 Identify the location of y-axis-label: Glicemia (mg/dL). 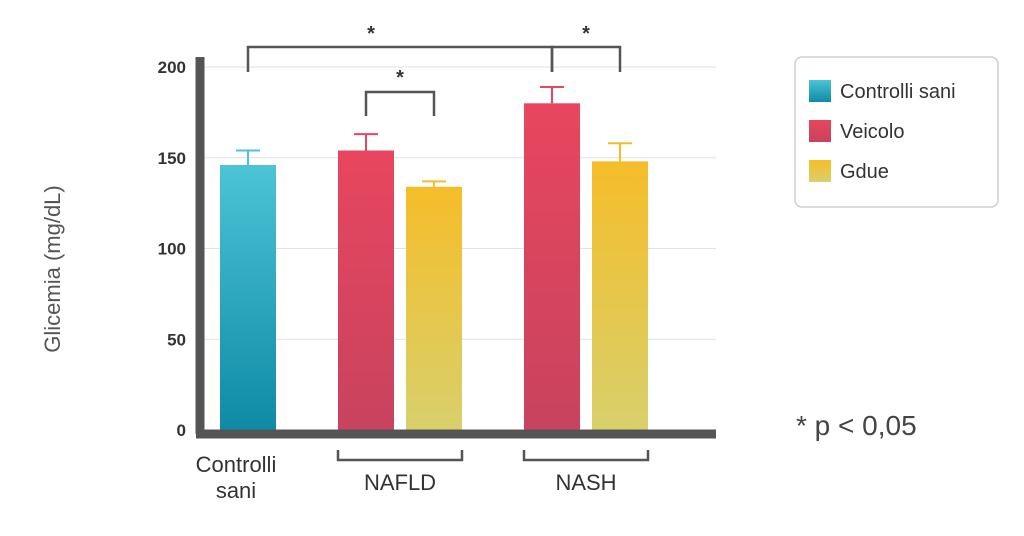
(52, 268).